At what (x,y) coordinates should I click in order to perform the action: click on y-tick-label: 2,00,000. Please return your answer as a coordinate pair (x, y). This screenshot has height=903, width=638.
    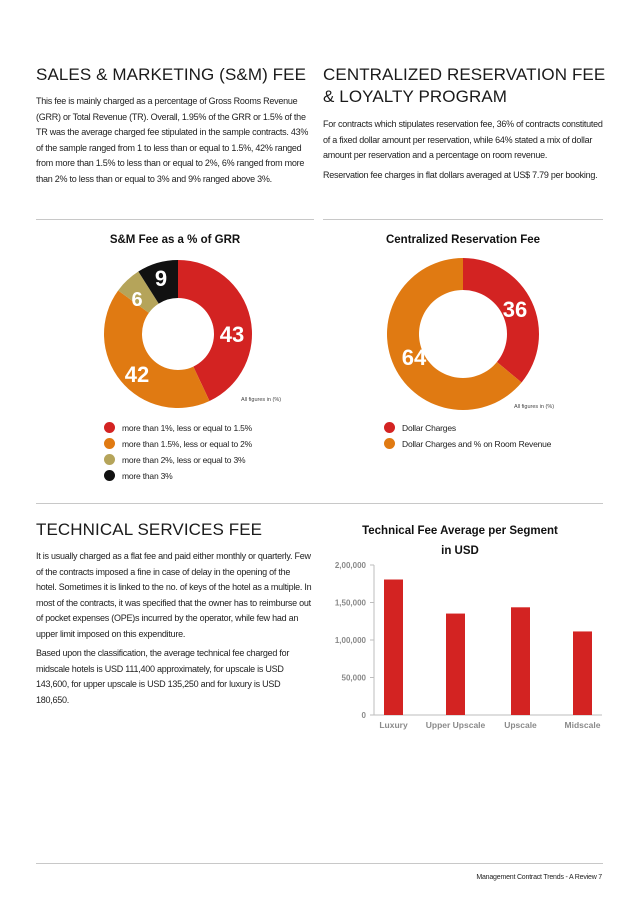
    Looking at the image, I should click on (351, 565).